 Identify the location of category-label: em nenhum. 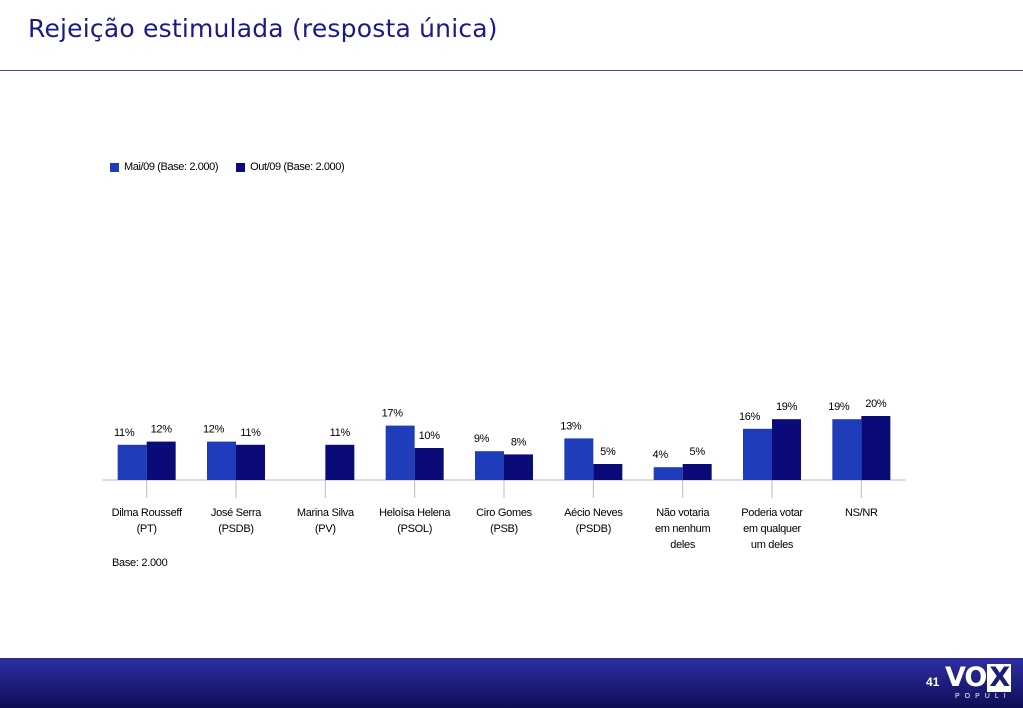
(683, 529).